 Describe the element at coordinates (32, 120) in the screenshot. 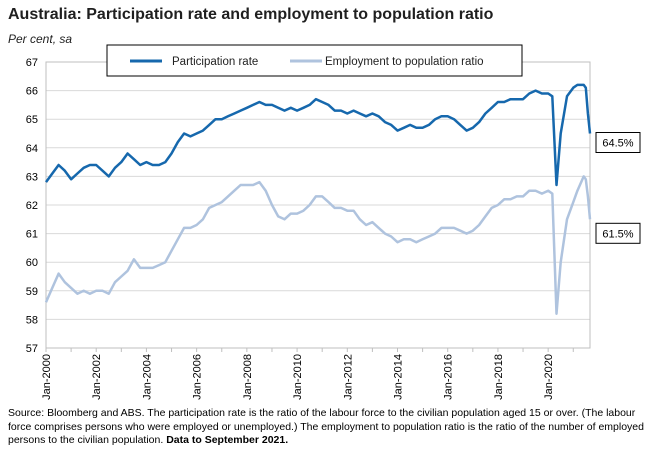

I see `y-tick-label: 65` at that location.